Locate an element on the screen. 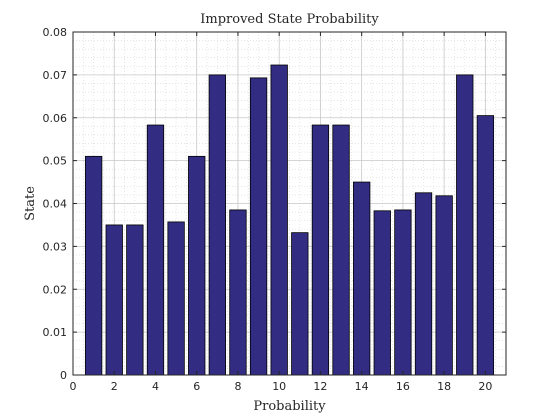 The image size is (560, 420). y-tick-label: 0.07 is located at coordinates (55, 75).